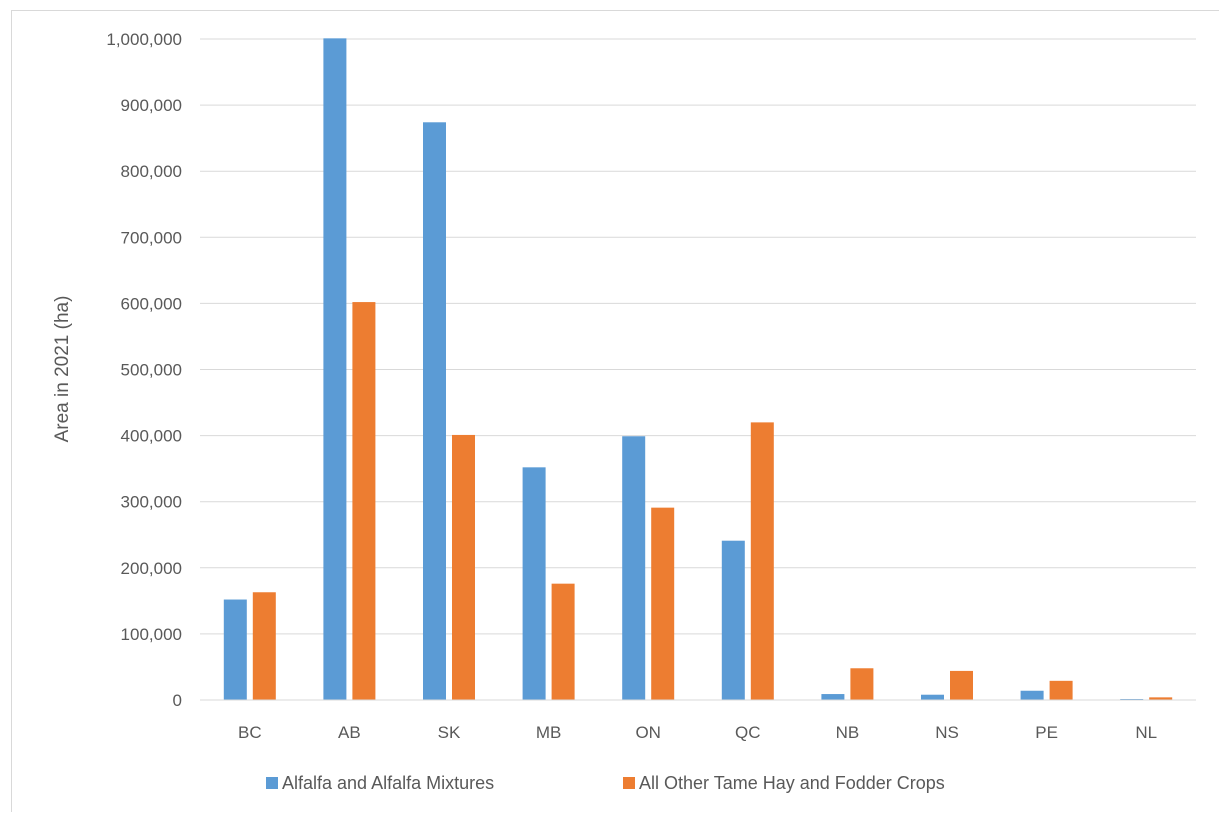 The height and width of the screenshot is (814, 1221). What do you see at coordinates (349, 732) in the screenshot?
I see `x-tick-label: AB` at bounding box center [349, 732].